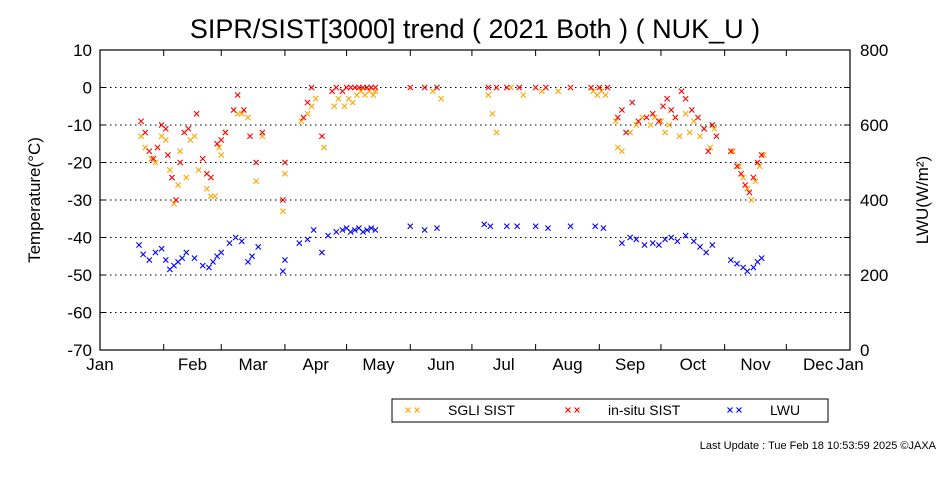 The height and width of the screenshot is (480, 950). Describe the element at coordinates (79, 350) in the screenshot. I see `y-tick-label: -70` at that location.